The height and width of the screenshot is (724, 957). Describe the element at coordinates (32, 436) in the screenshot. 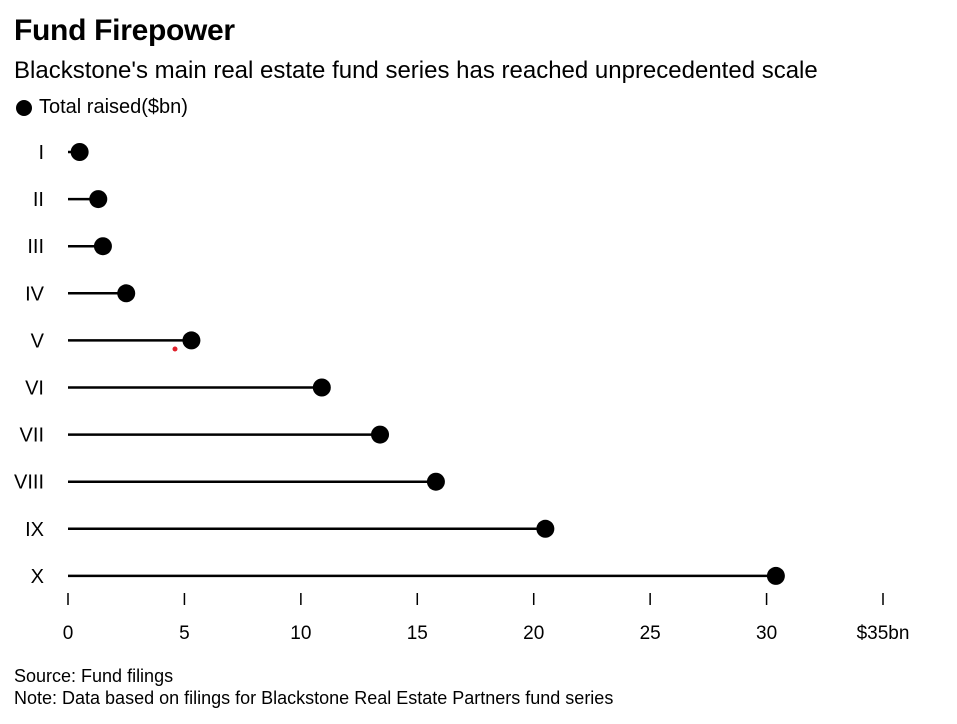

I see `category-label: VII` at that location.